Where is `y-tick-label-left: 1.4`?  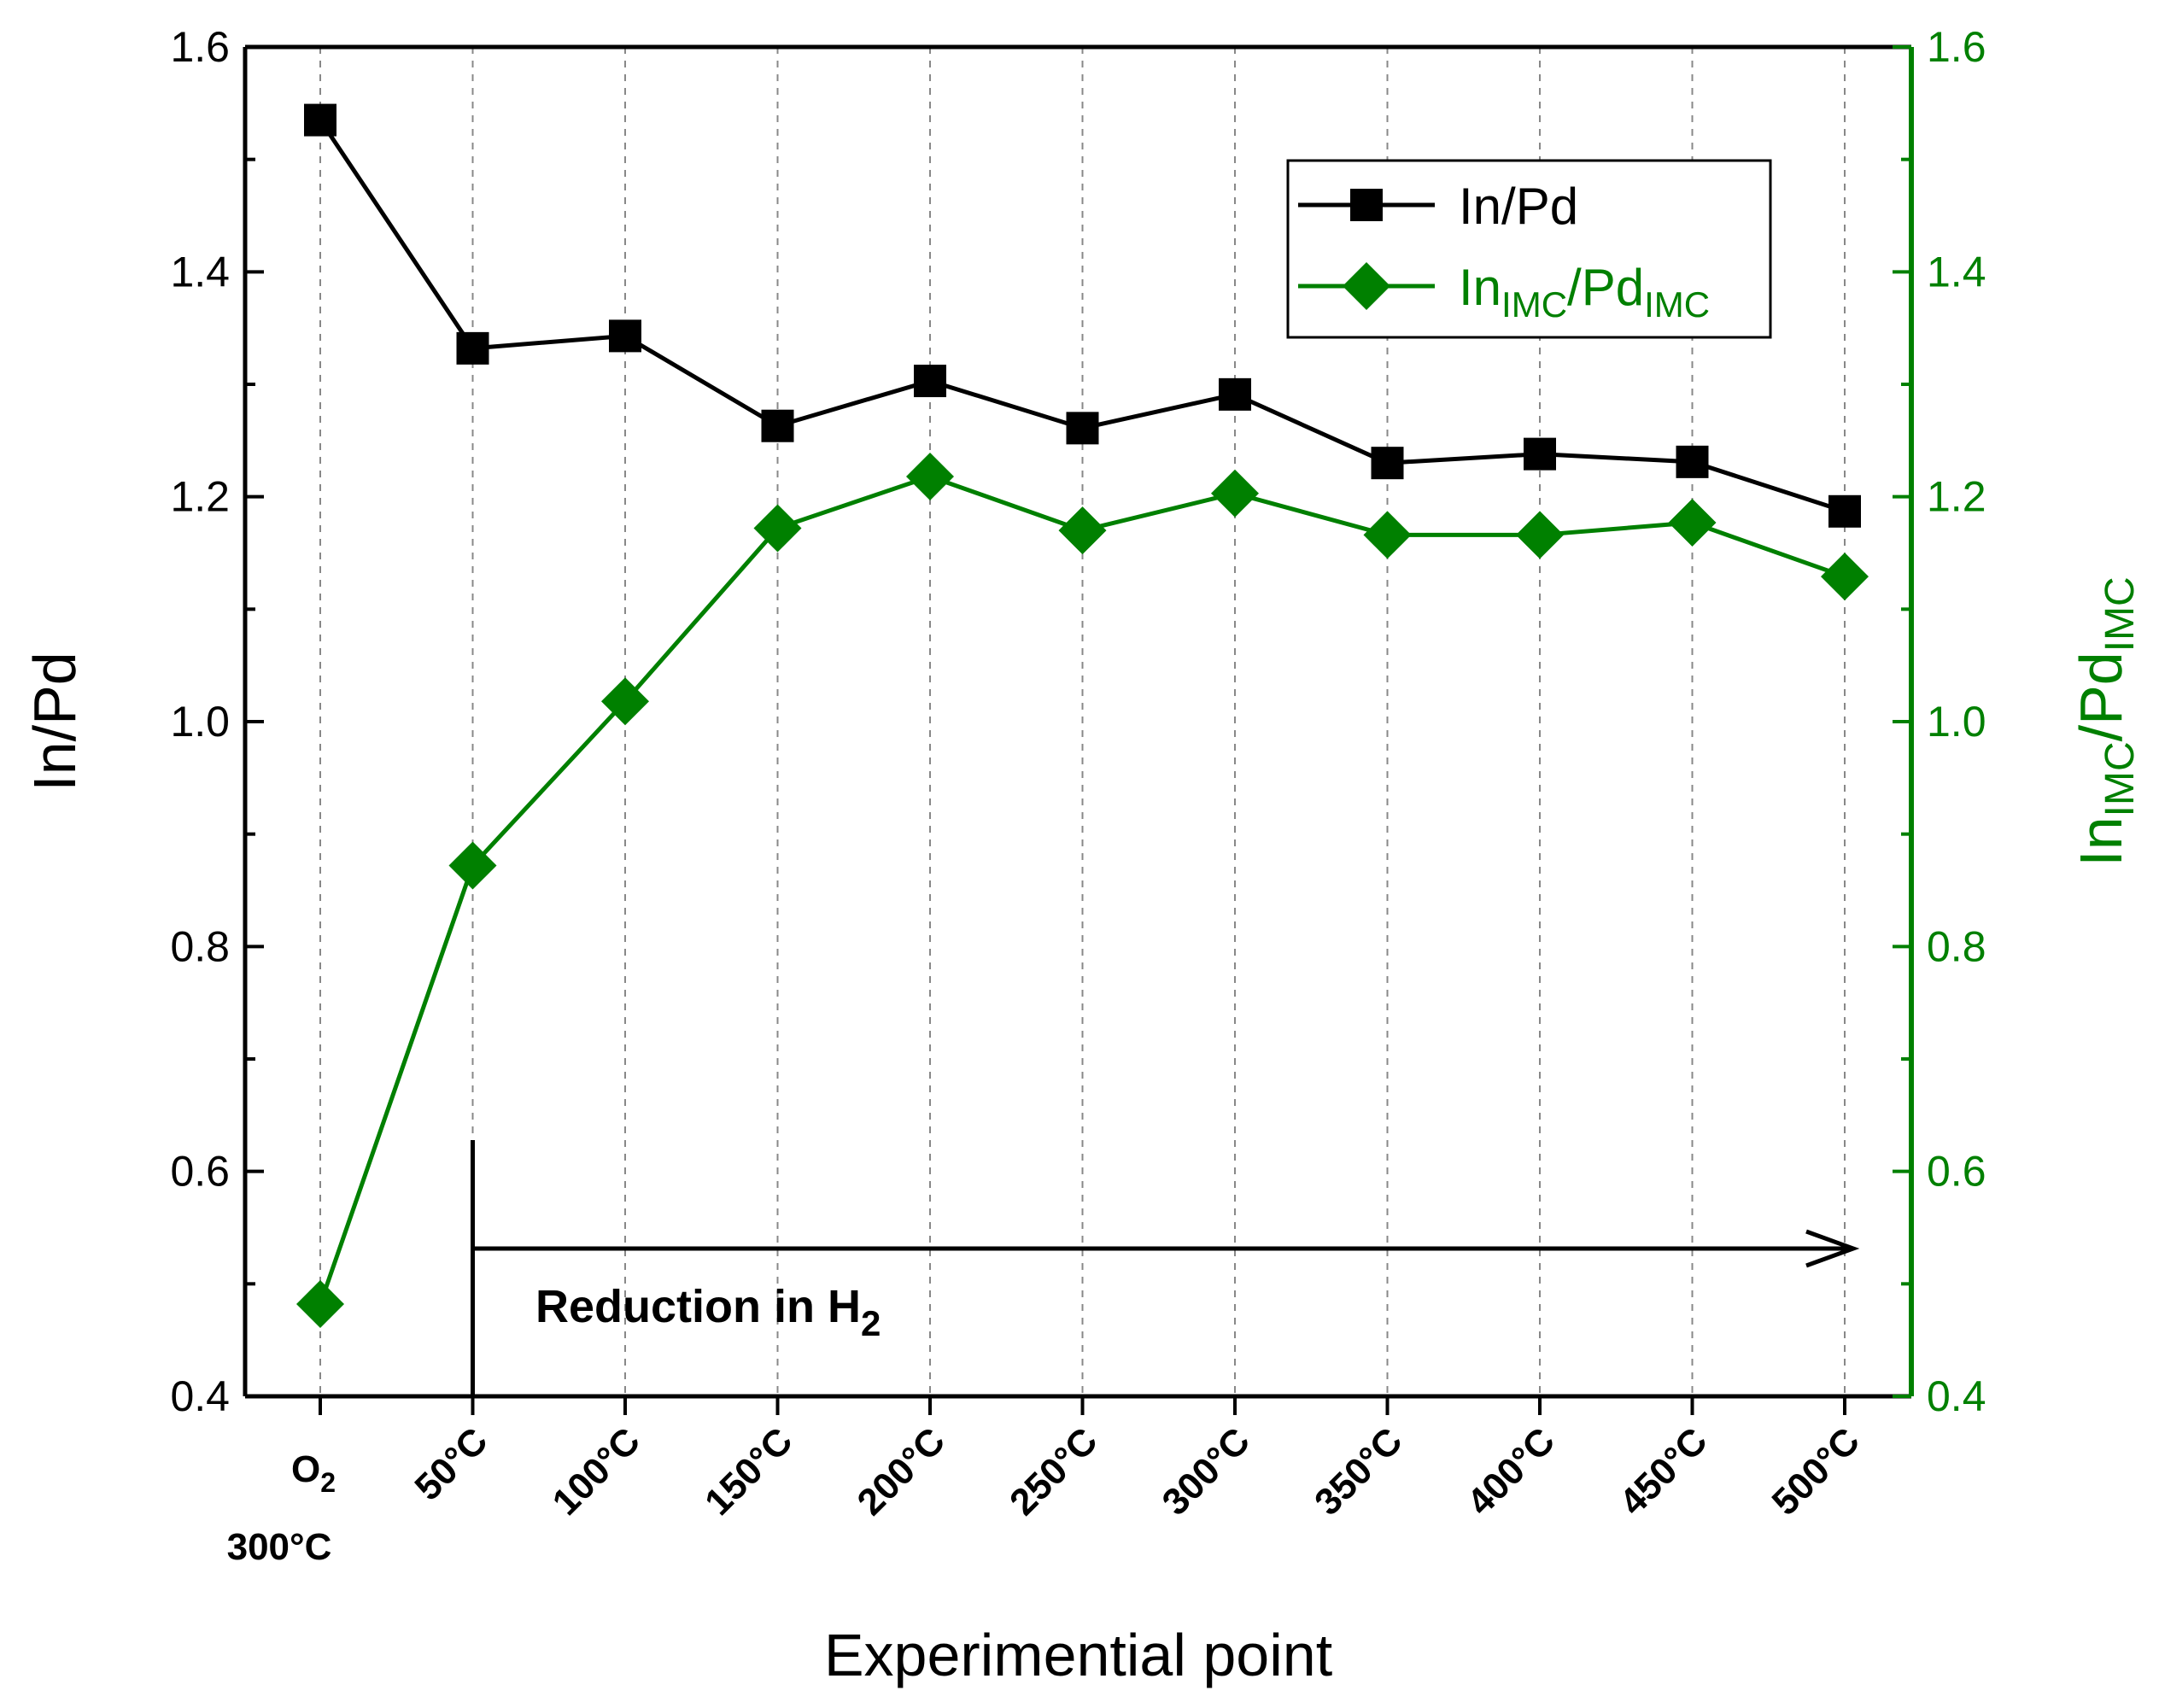 y-tick-label-left: 1.4 is located at coordinates (200, 271).